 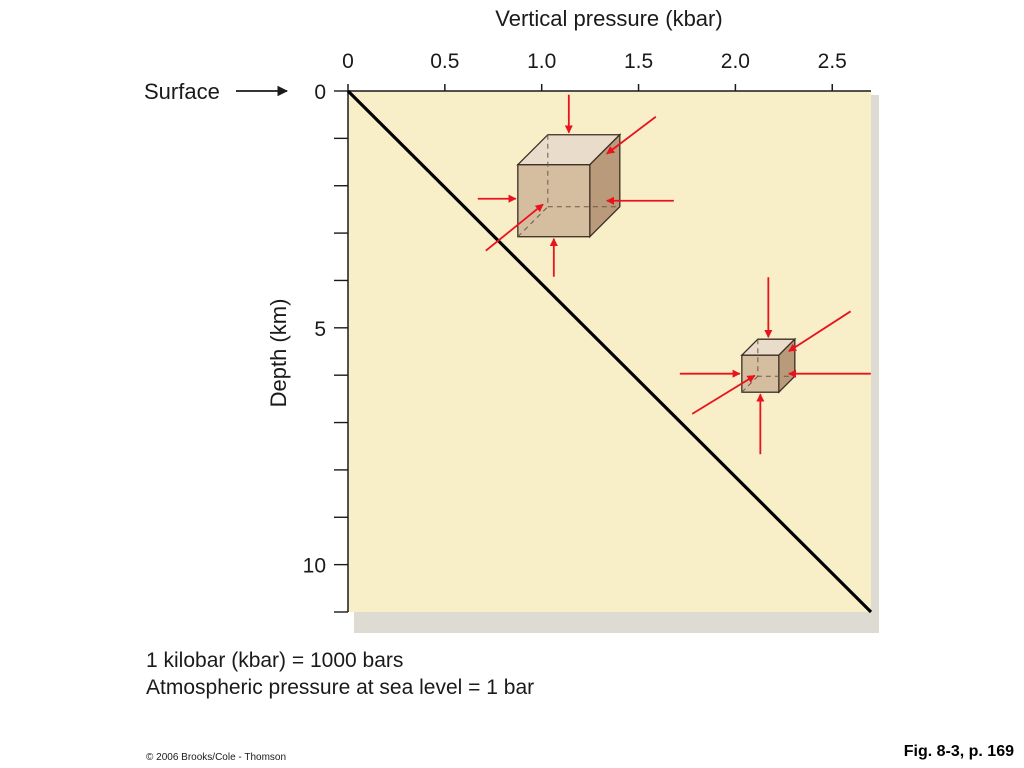 What do you see at coordinates (182, 91) in the screenshot?
I see `surface-label: Surface` at bounding box center [182, 91].